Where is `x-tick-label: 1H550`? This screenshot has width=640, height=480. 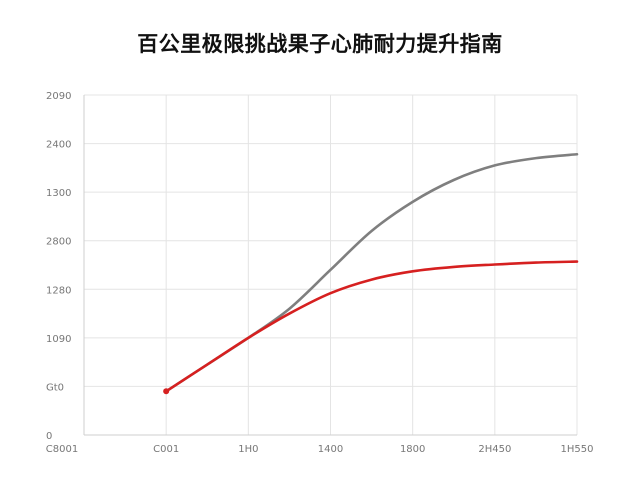
x-tick-label: 1H550 is located at coordinates (577, 449).